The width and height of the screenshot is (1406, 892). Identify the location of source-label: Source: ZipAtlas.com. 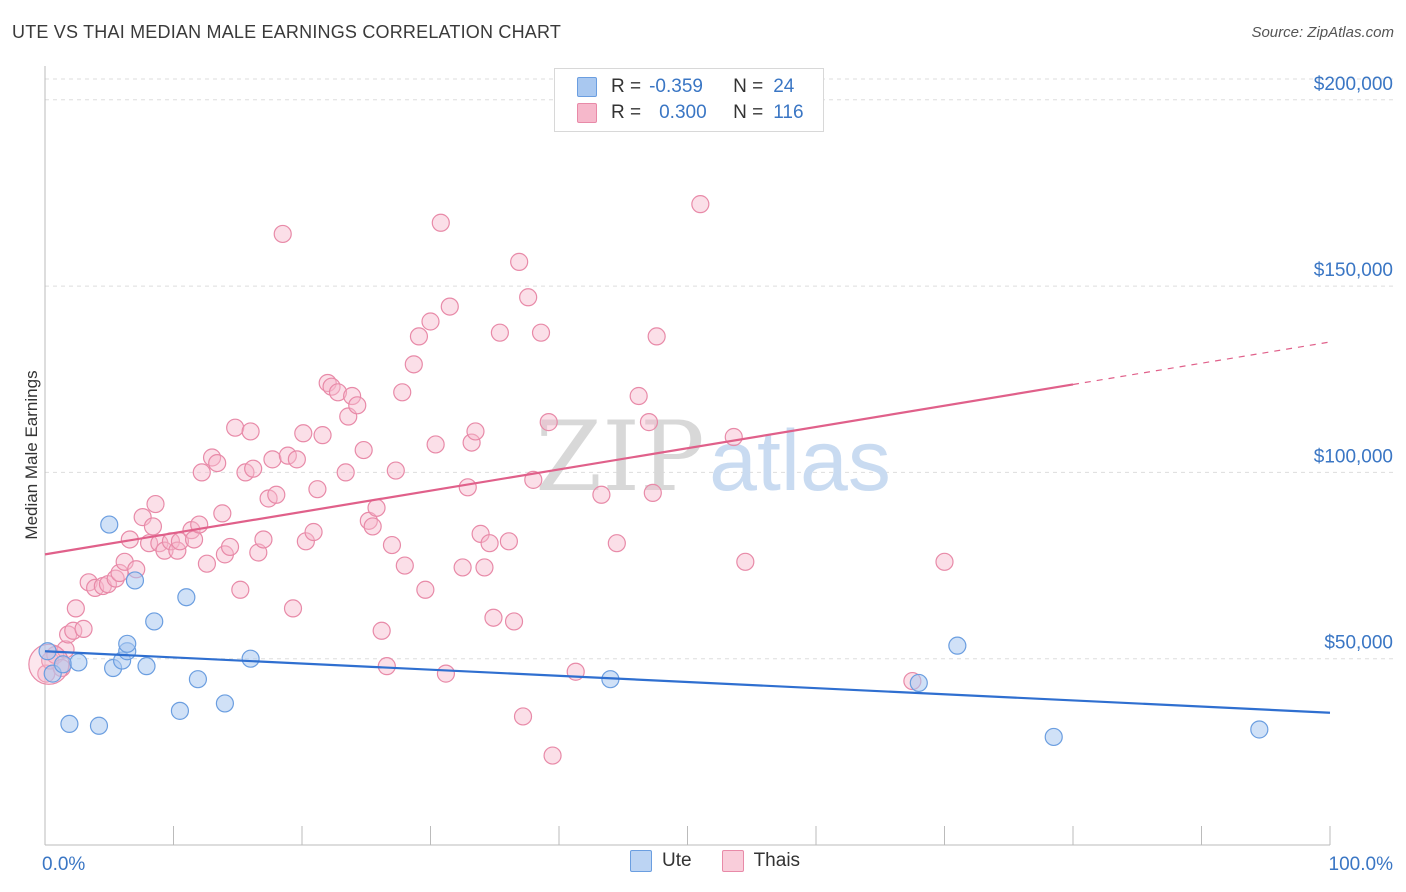
(1322, 32).